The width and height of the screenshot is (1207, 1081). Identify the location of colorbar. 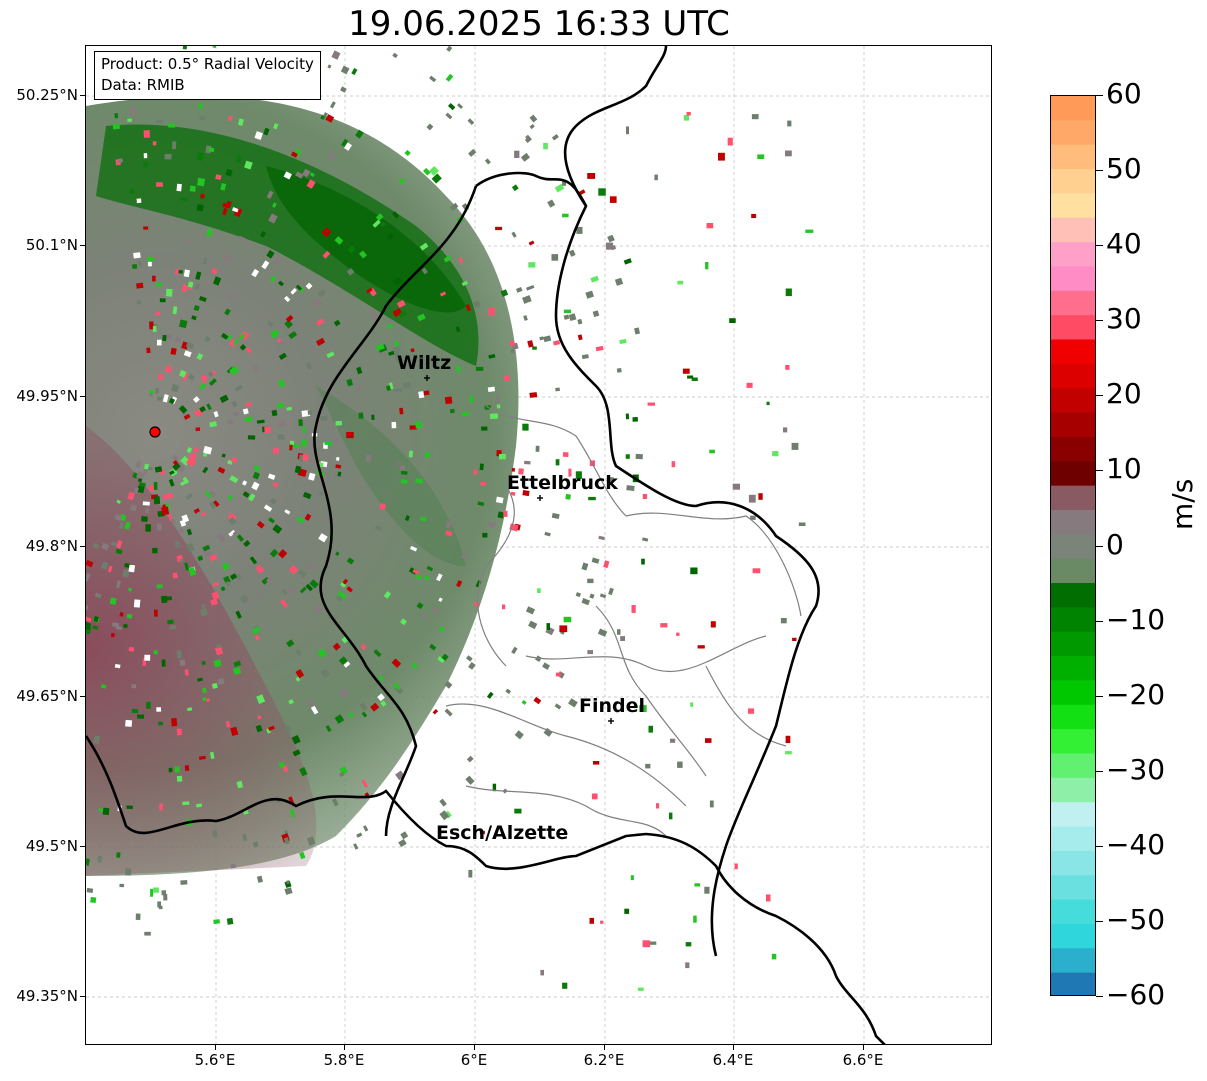
(1073, 545).